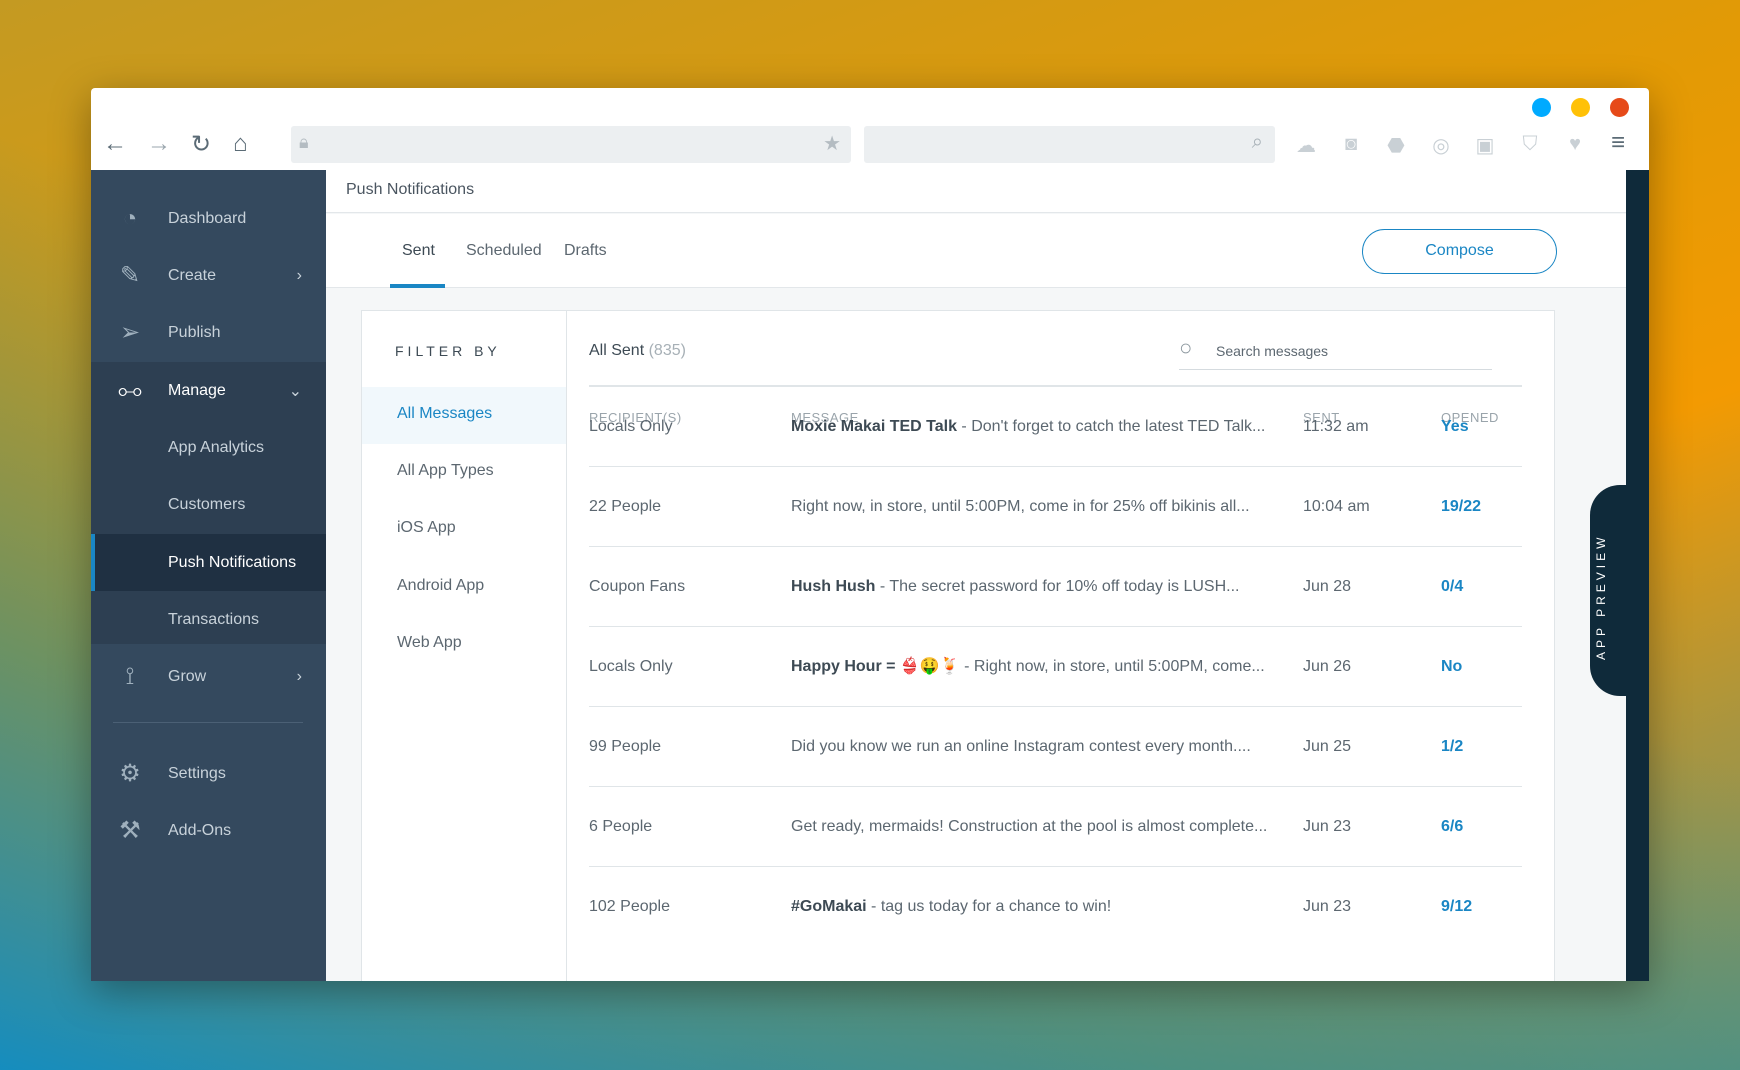 This screenshot has width=1740, height=1070. I want to click on row-recipients: 22 People, so click(625, 506).